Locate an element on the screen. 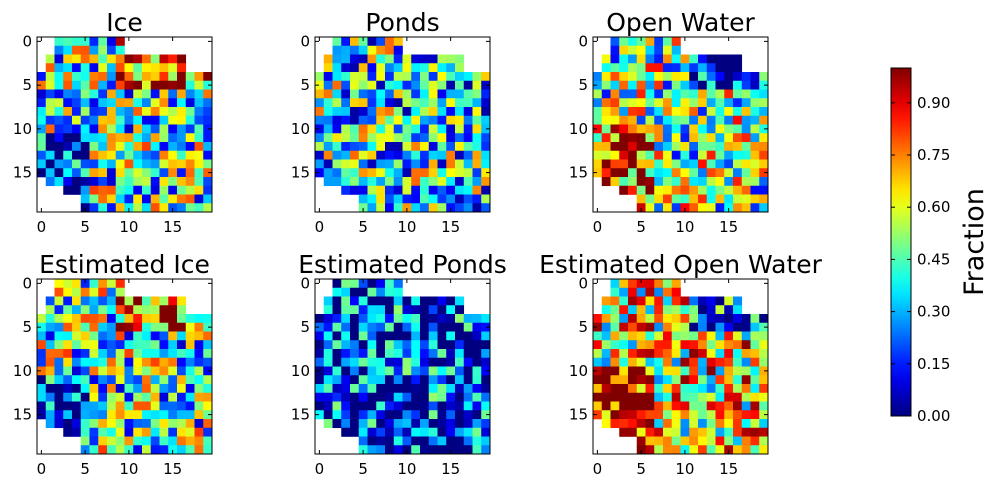 The image size is (998, 487). y-tick-label: 5 is located at coordinates (27, 85).